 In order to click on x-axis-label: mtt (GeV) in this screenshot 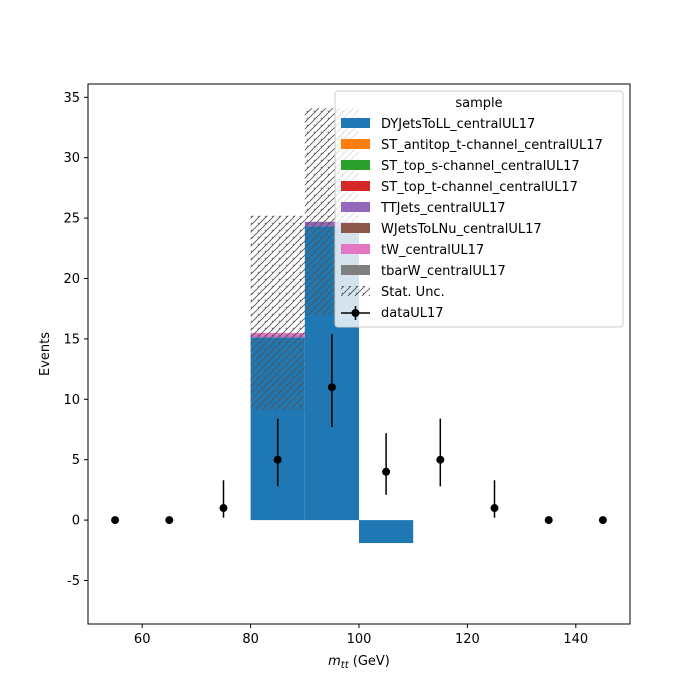, I will do `click(359, 662)`.